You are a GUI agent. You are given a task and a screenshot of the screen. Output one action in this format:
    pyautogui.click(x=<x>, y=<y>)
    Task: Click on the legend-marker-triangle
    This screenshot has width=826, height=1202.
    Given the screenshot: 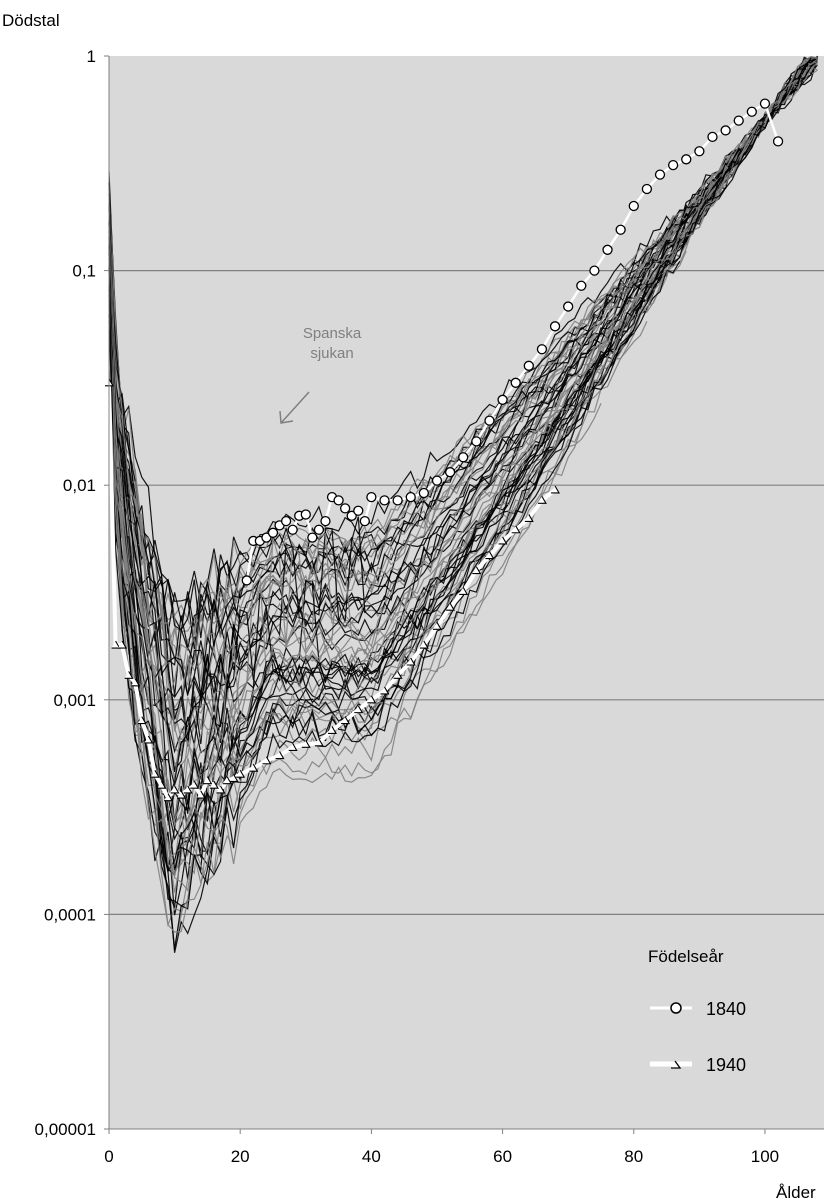 What is the action you would take?
    pyautogui.click(x=676, y=1064)
    